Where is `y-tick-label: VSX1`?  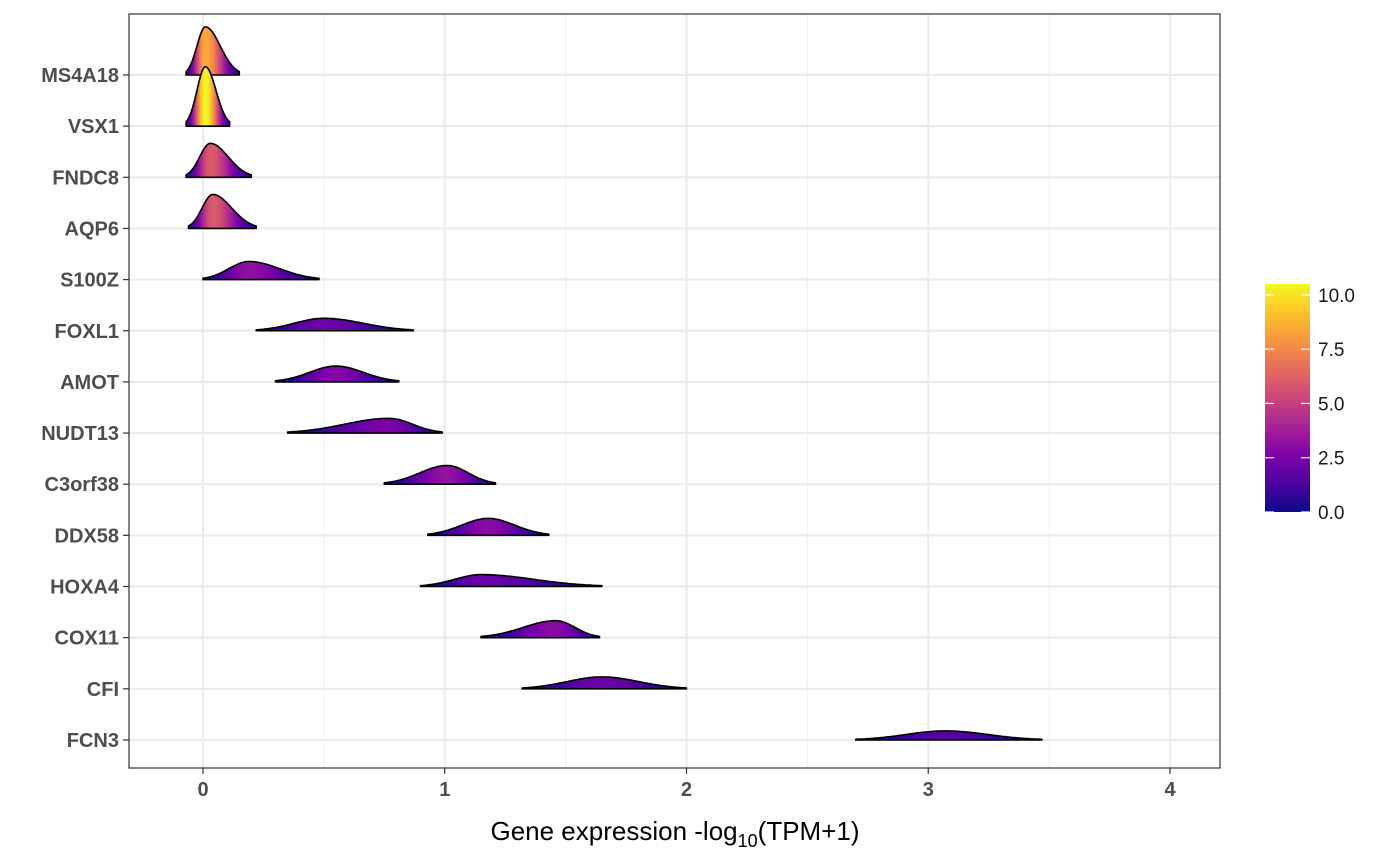
y-tick-label: VSX1 is located at coordinates (93, 127).